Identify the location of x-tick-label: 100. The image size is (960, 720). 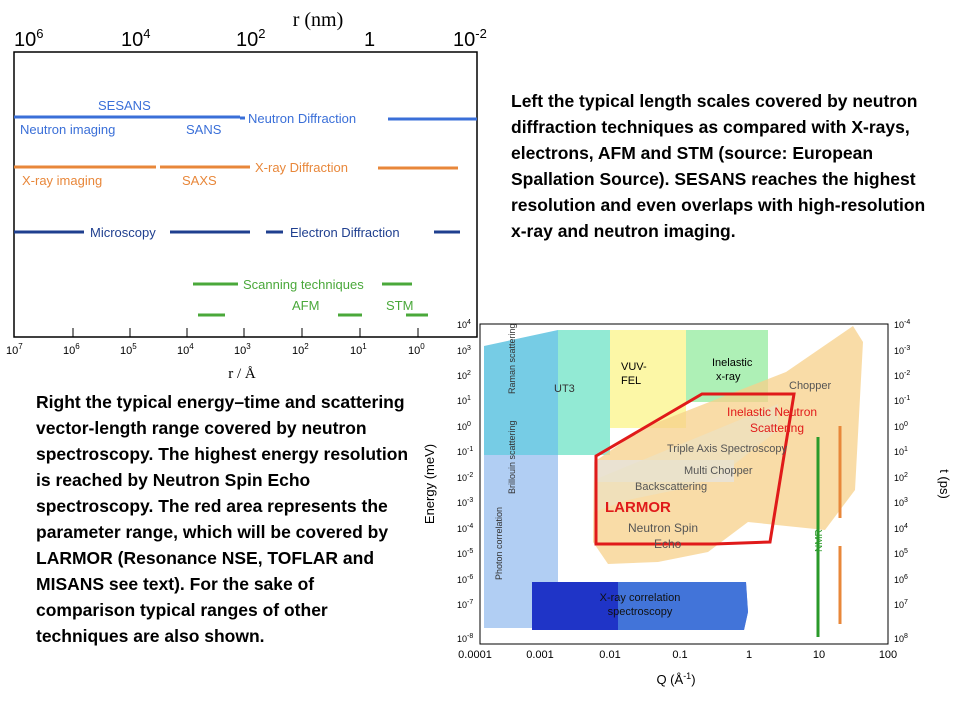
(888, 655).